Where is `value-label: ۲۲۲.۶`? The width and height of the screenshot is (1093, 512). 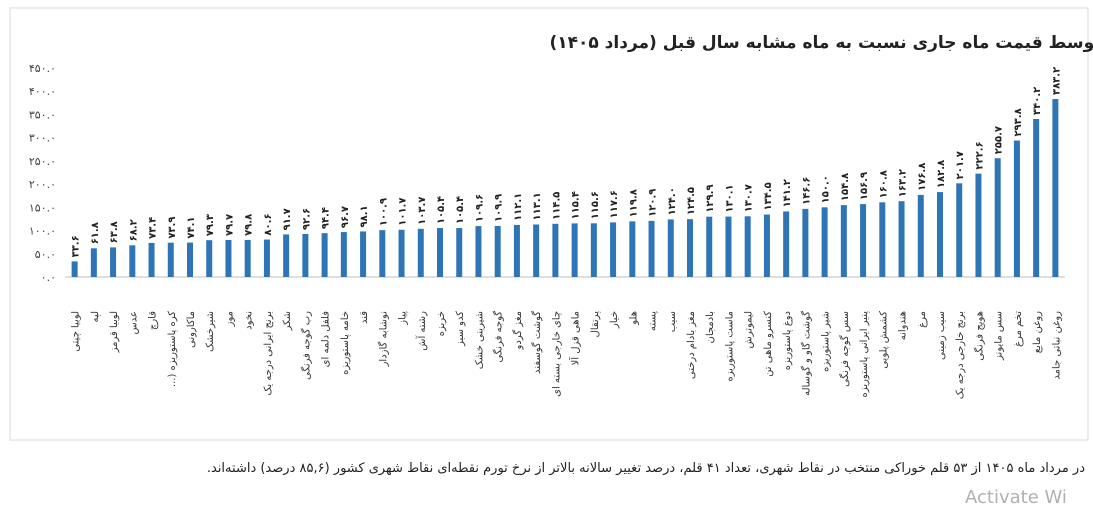
value-label: ۲۲۲.۶ is located at coordinates (979, 155).